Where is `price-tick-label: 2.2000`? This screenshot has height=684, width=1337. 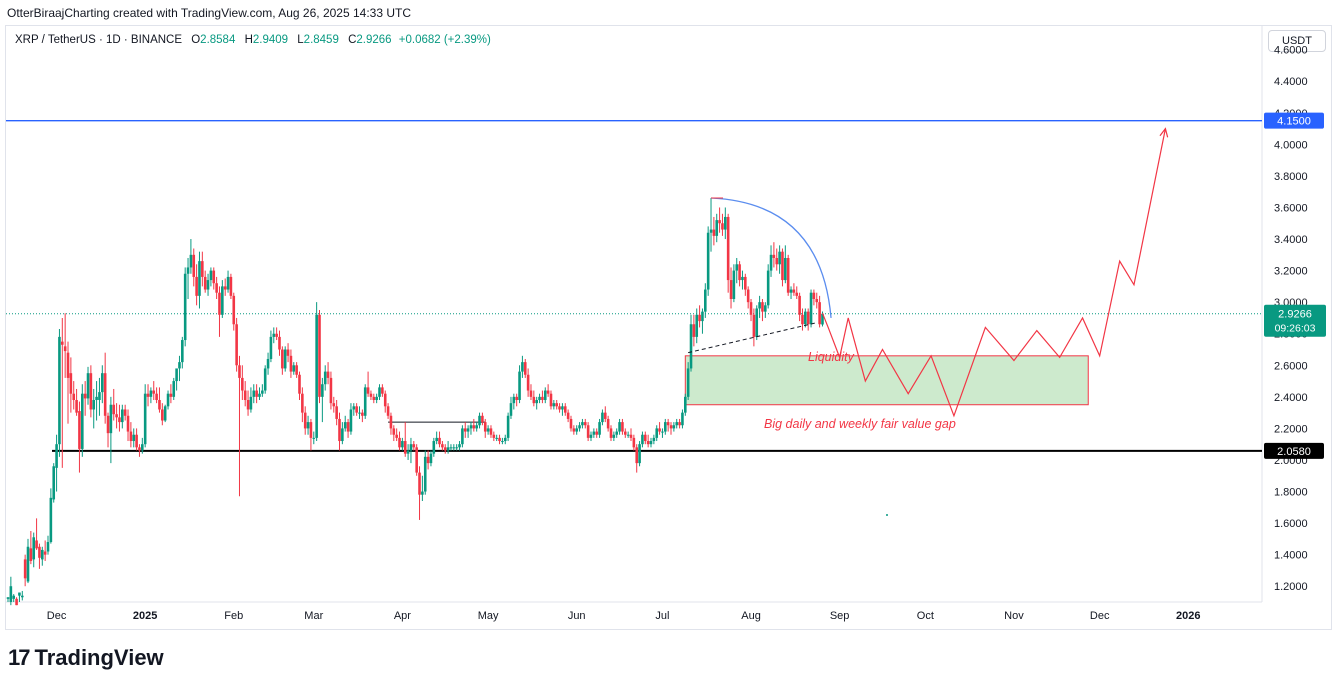 price-tick-label: 2.2000 is located at coordinates (1291, 429).